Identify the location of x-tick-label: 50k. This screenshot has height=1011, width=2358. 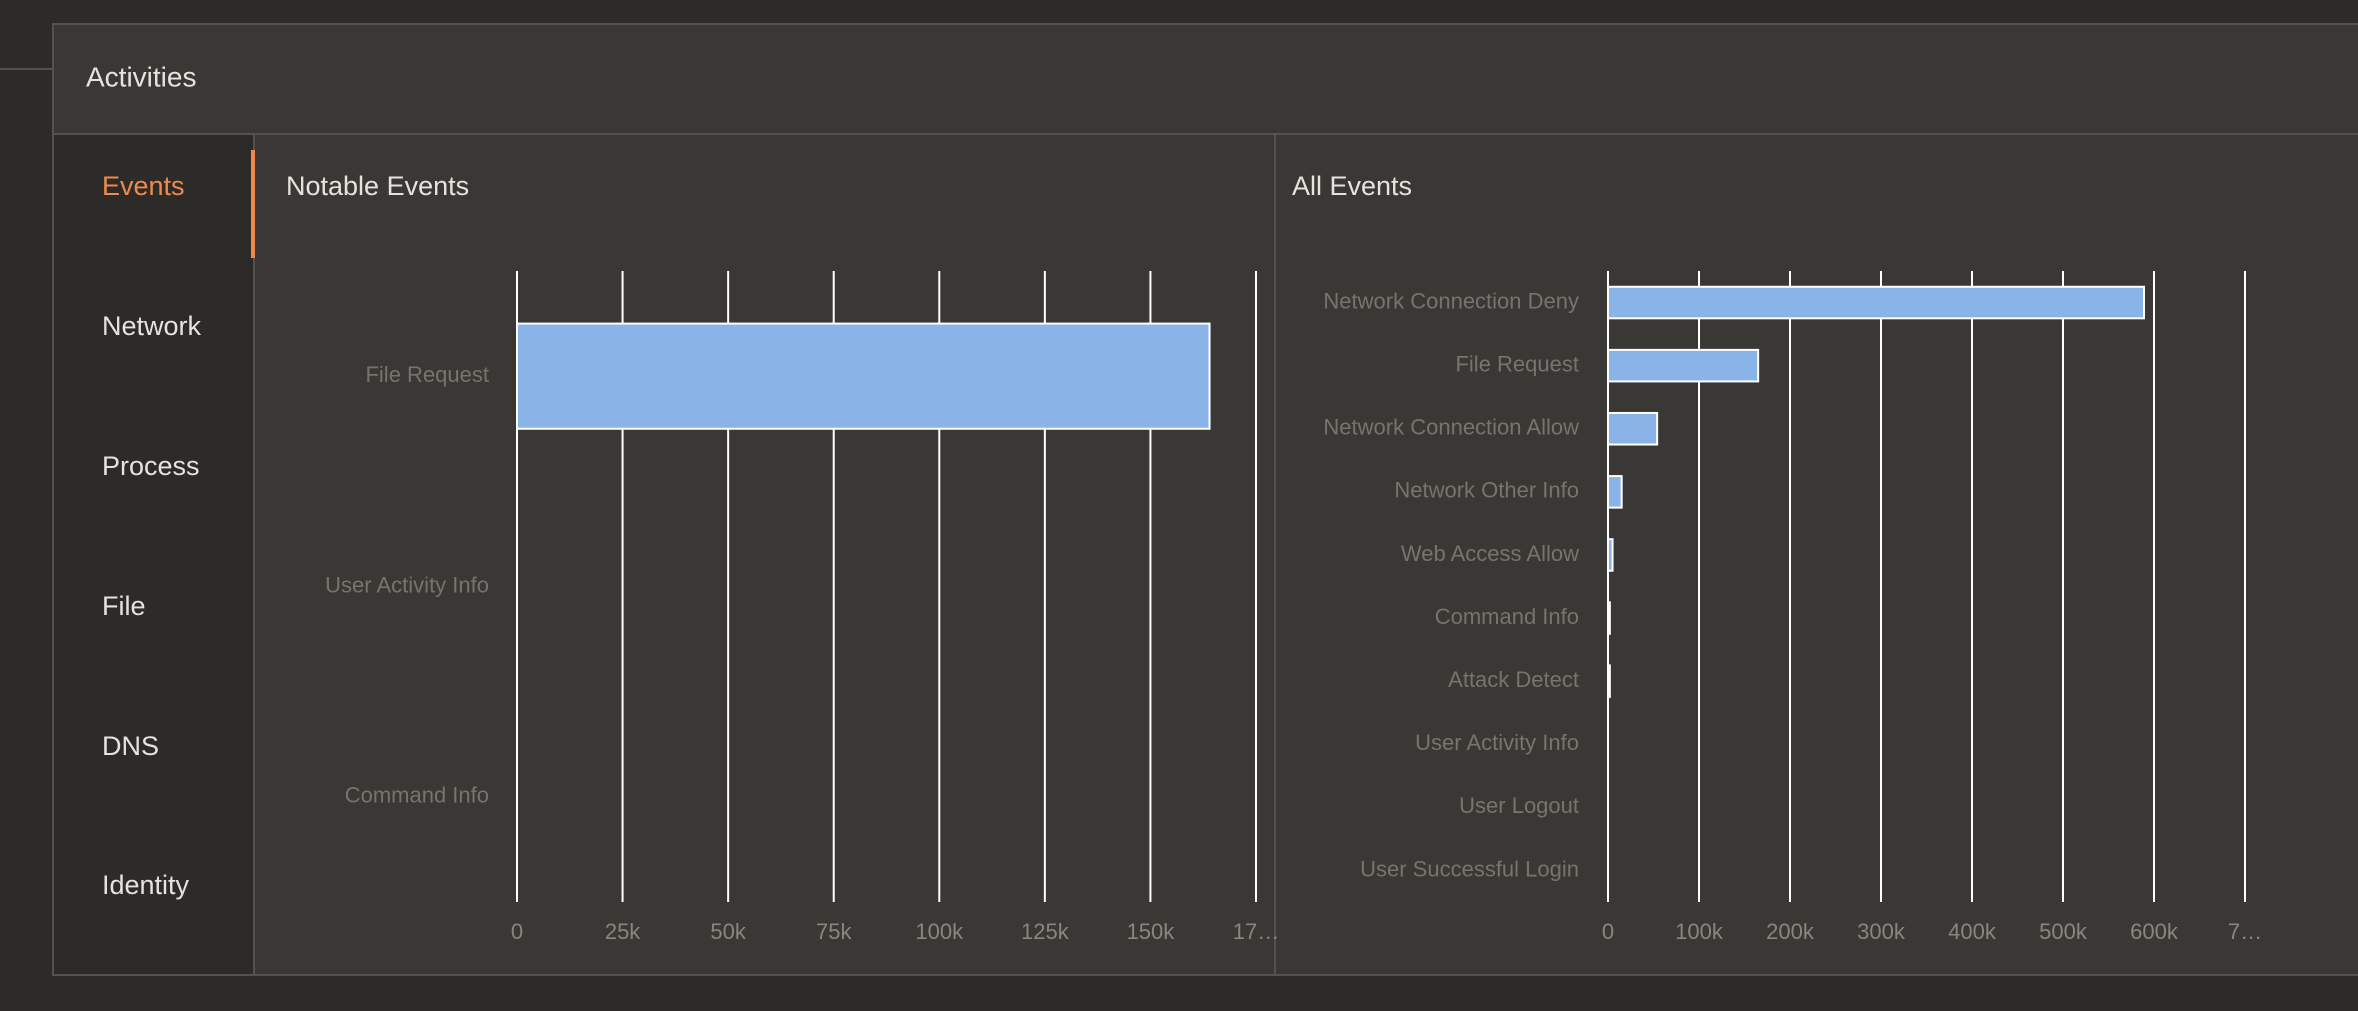
(728, 931).